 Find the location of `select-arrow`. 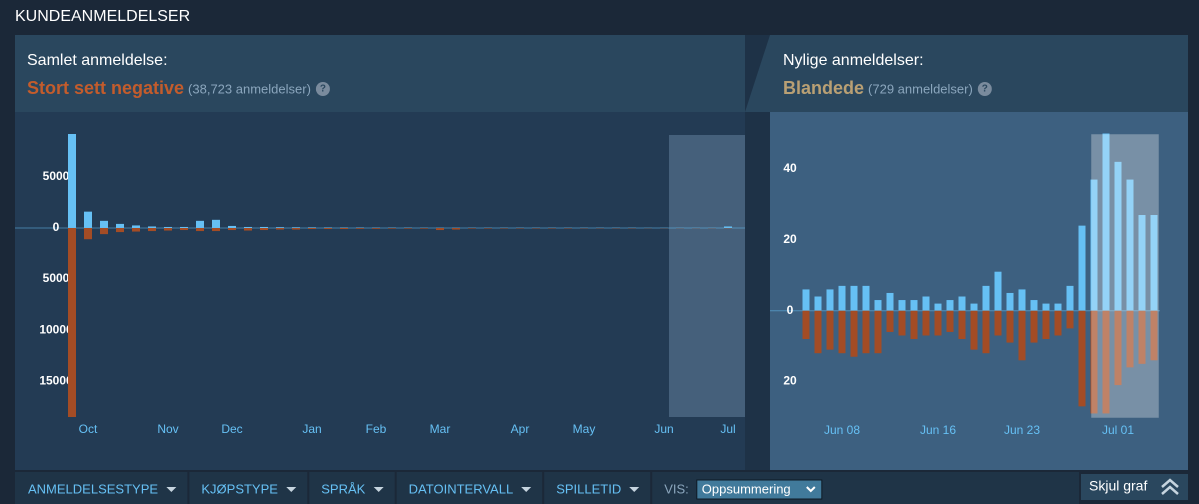

select-arrow is located at coordinates (811, 489).